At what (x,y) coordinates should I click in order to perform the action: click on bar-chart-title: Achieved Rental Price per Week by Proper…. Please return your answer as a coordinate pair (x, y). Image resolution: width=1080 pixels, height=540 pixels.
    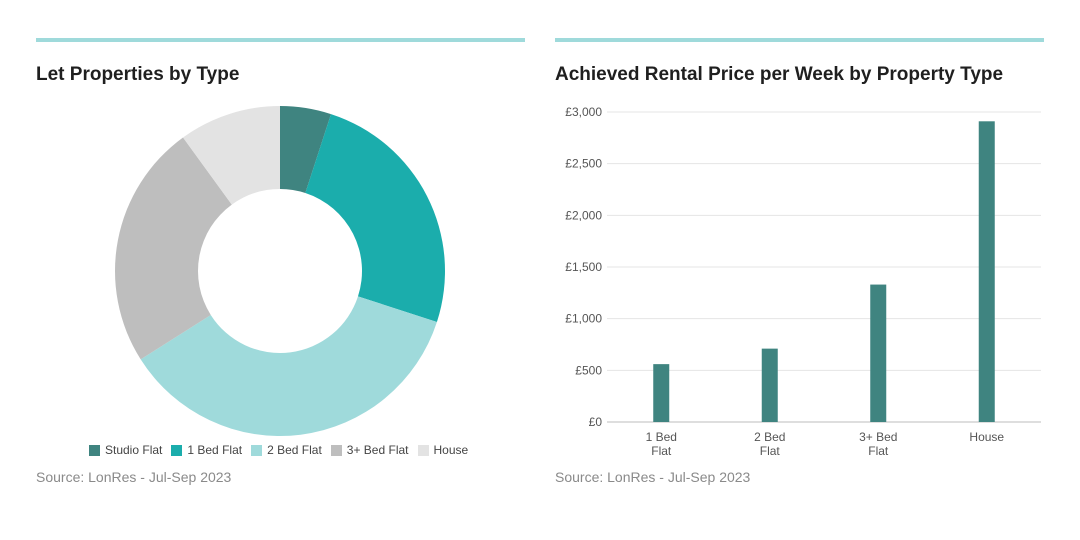
    Looking at the image, I should click on (779, 74).